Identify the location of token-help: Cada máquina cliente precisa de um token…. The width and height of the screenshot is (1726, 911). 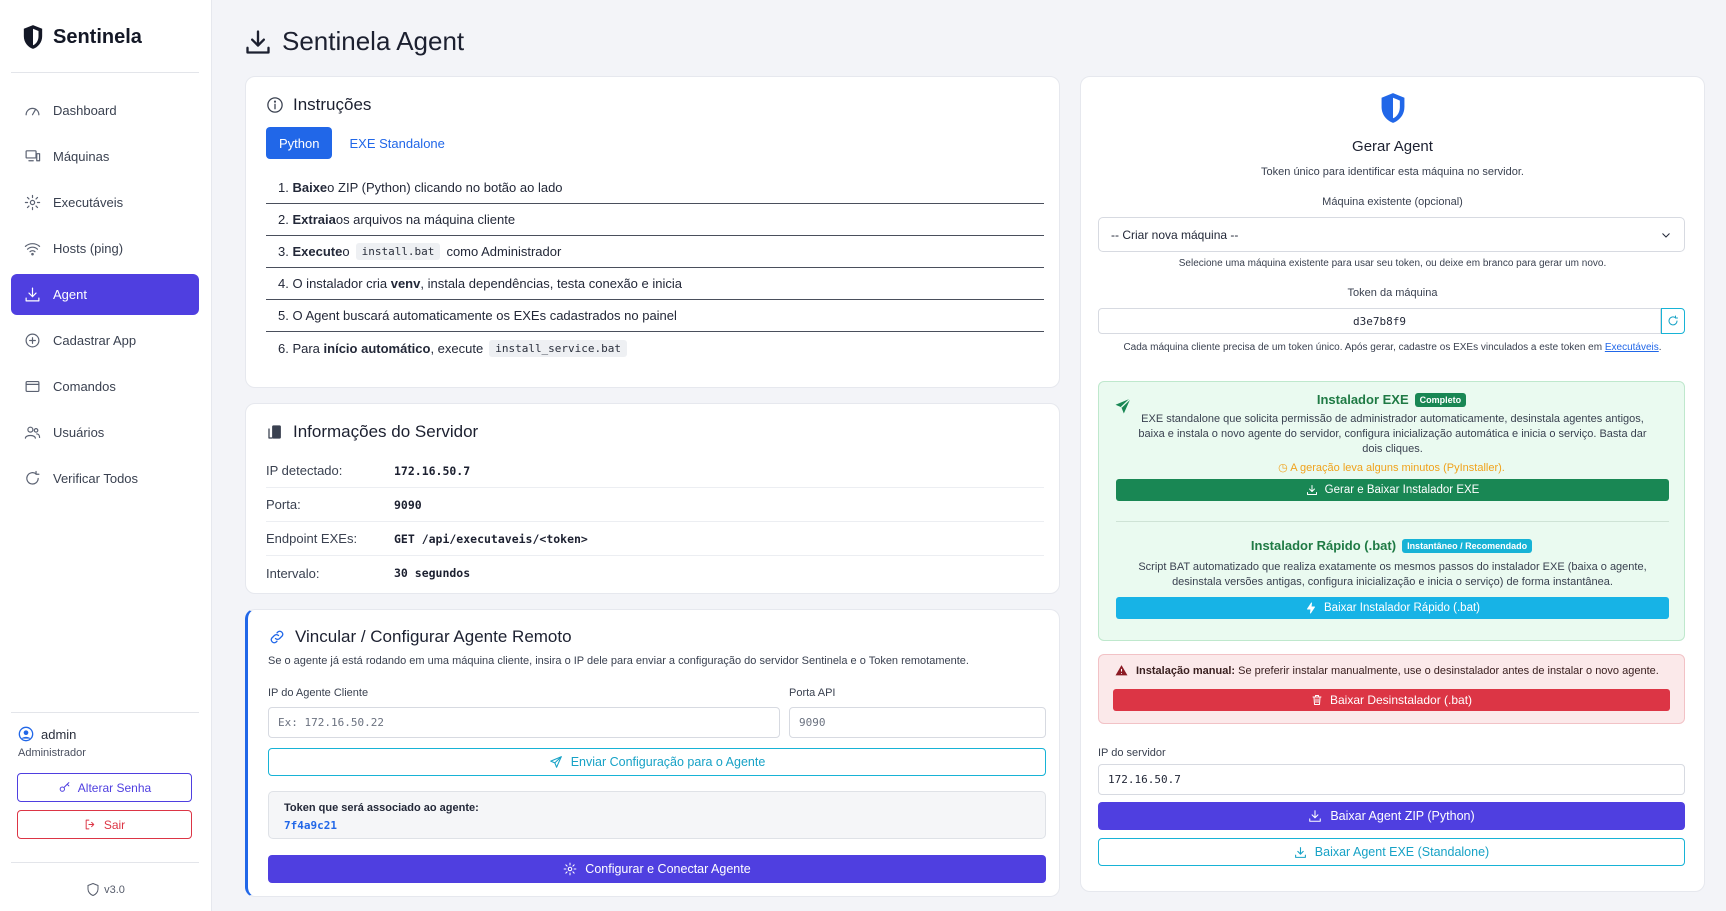
(1392, 347).